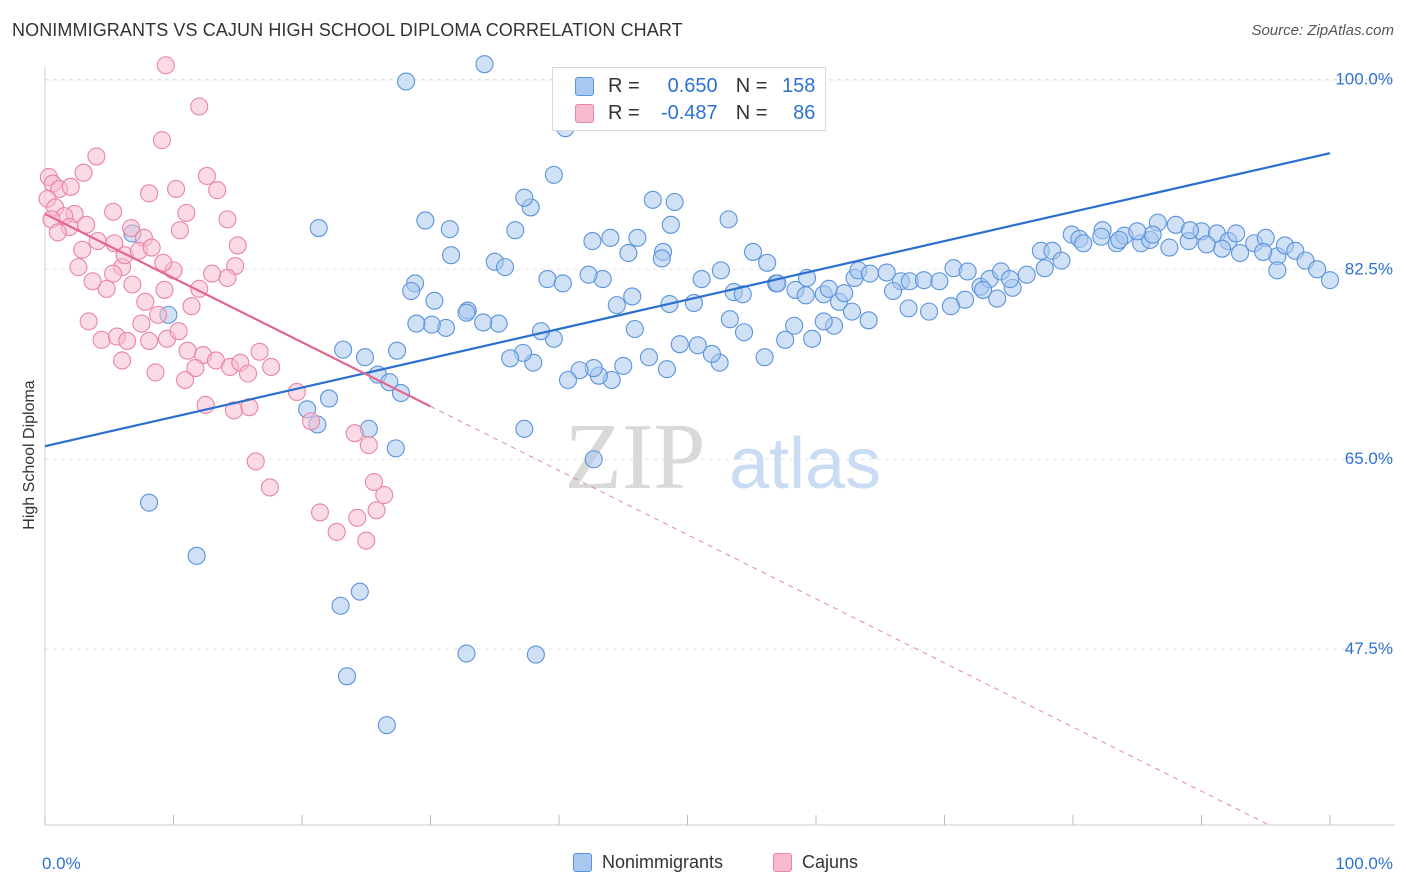 The width and height of the screenshot is (1406, 892). What do you see at coordinates (582, 862) in the screenshot?
I see `bottom-legend-swatch-nonimmigrants` at bounding box center [582, 862].